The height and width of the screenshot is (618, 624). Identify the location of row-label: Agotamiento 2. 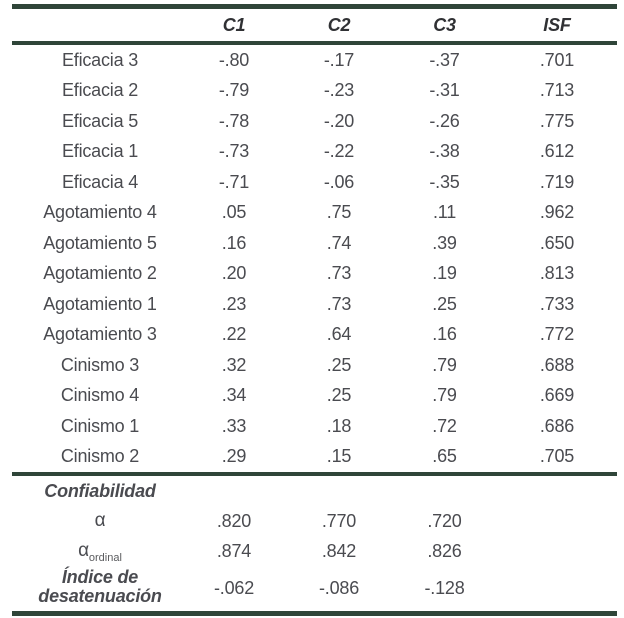
(100, 273).